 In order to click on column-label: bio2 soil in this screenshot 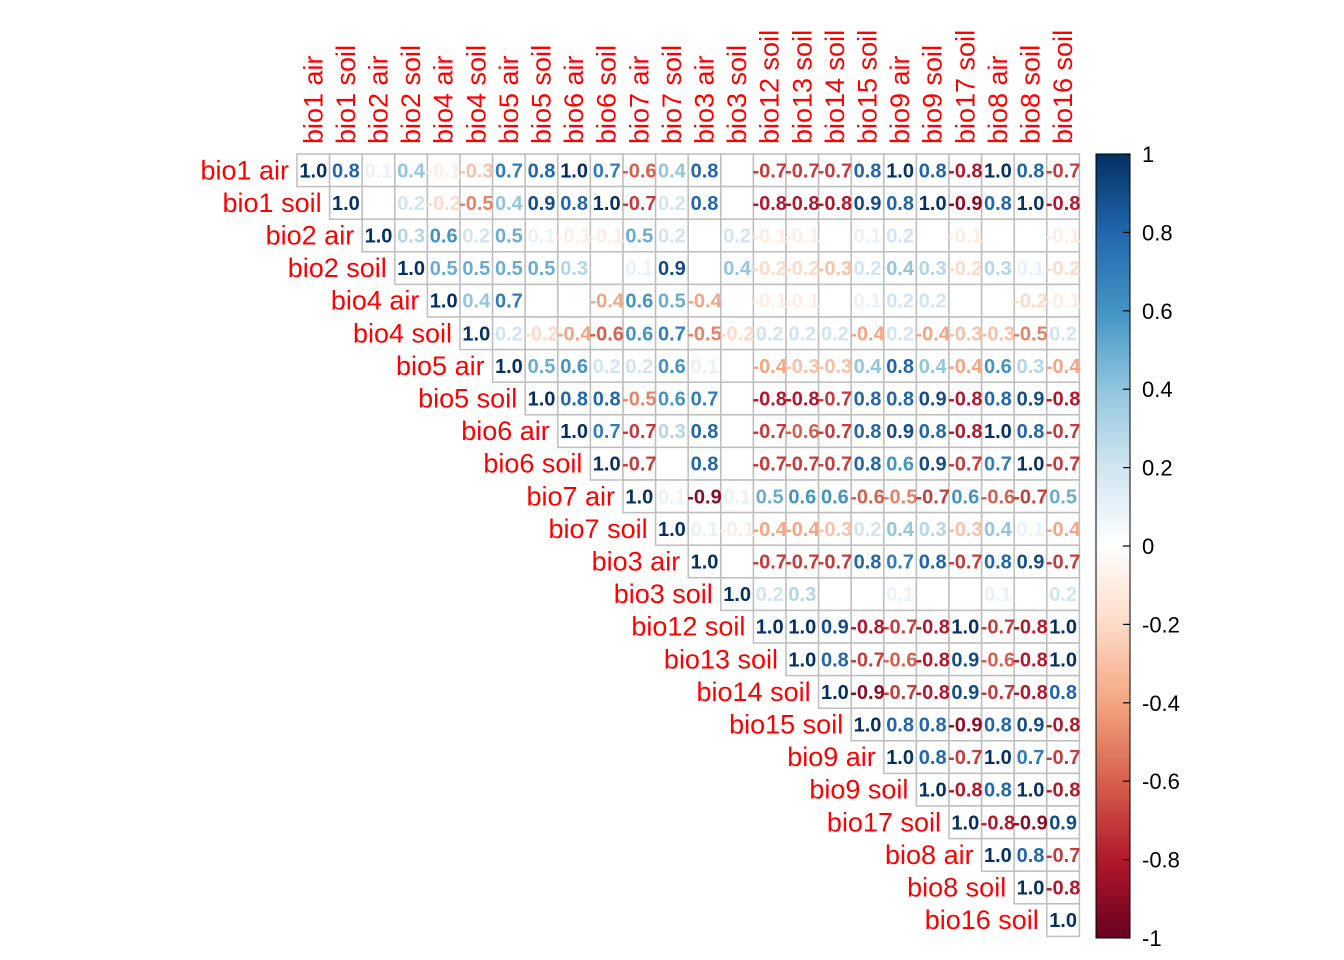, I will do `click(411, 94)`.